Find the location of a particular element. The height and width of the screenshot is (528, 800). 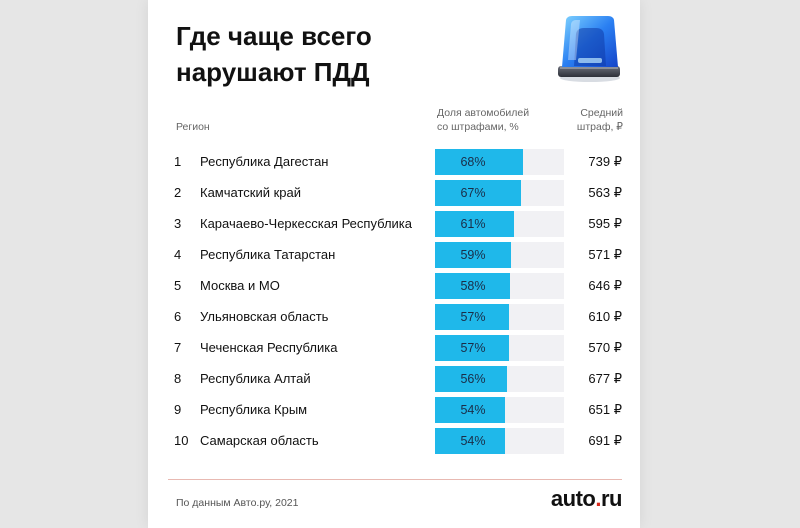

column-header-region: Регион is located at coordinates (193, 127).